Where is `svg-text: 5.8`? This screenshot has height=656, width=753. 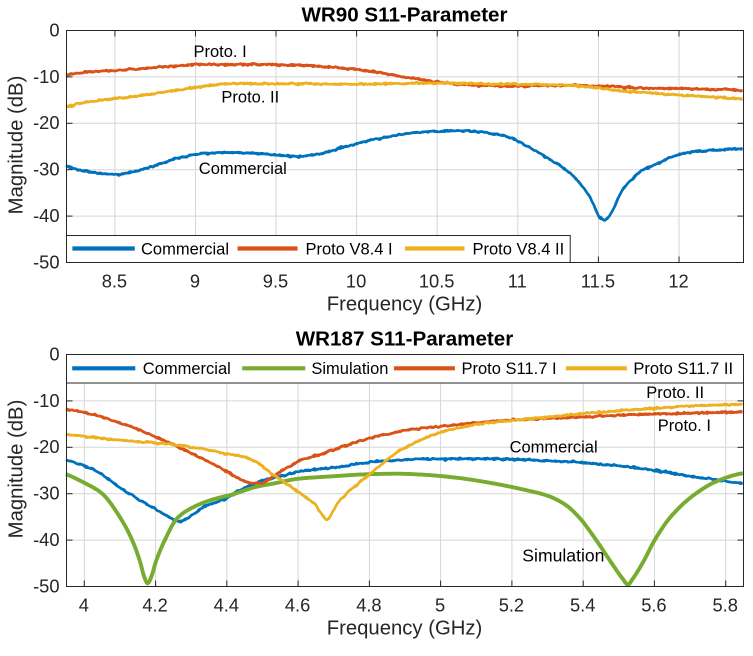 svg-text: 5.8 is located at coordinates (724, 605).